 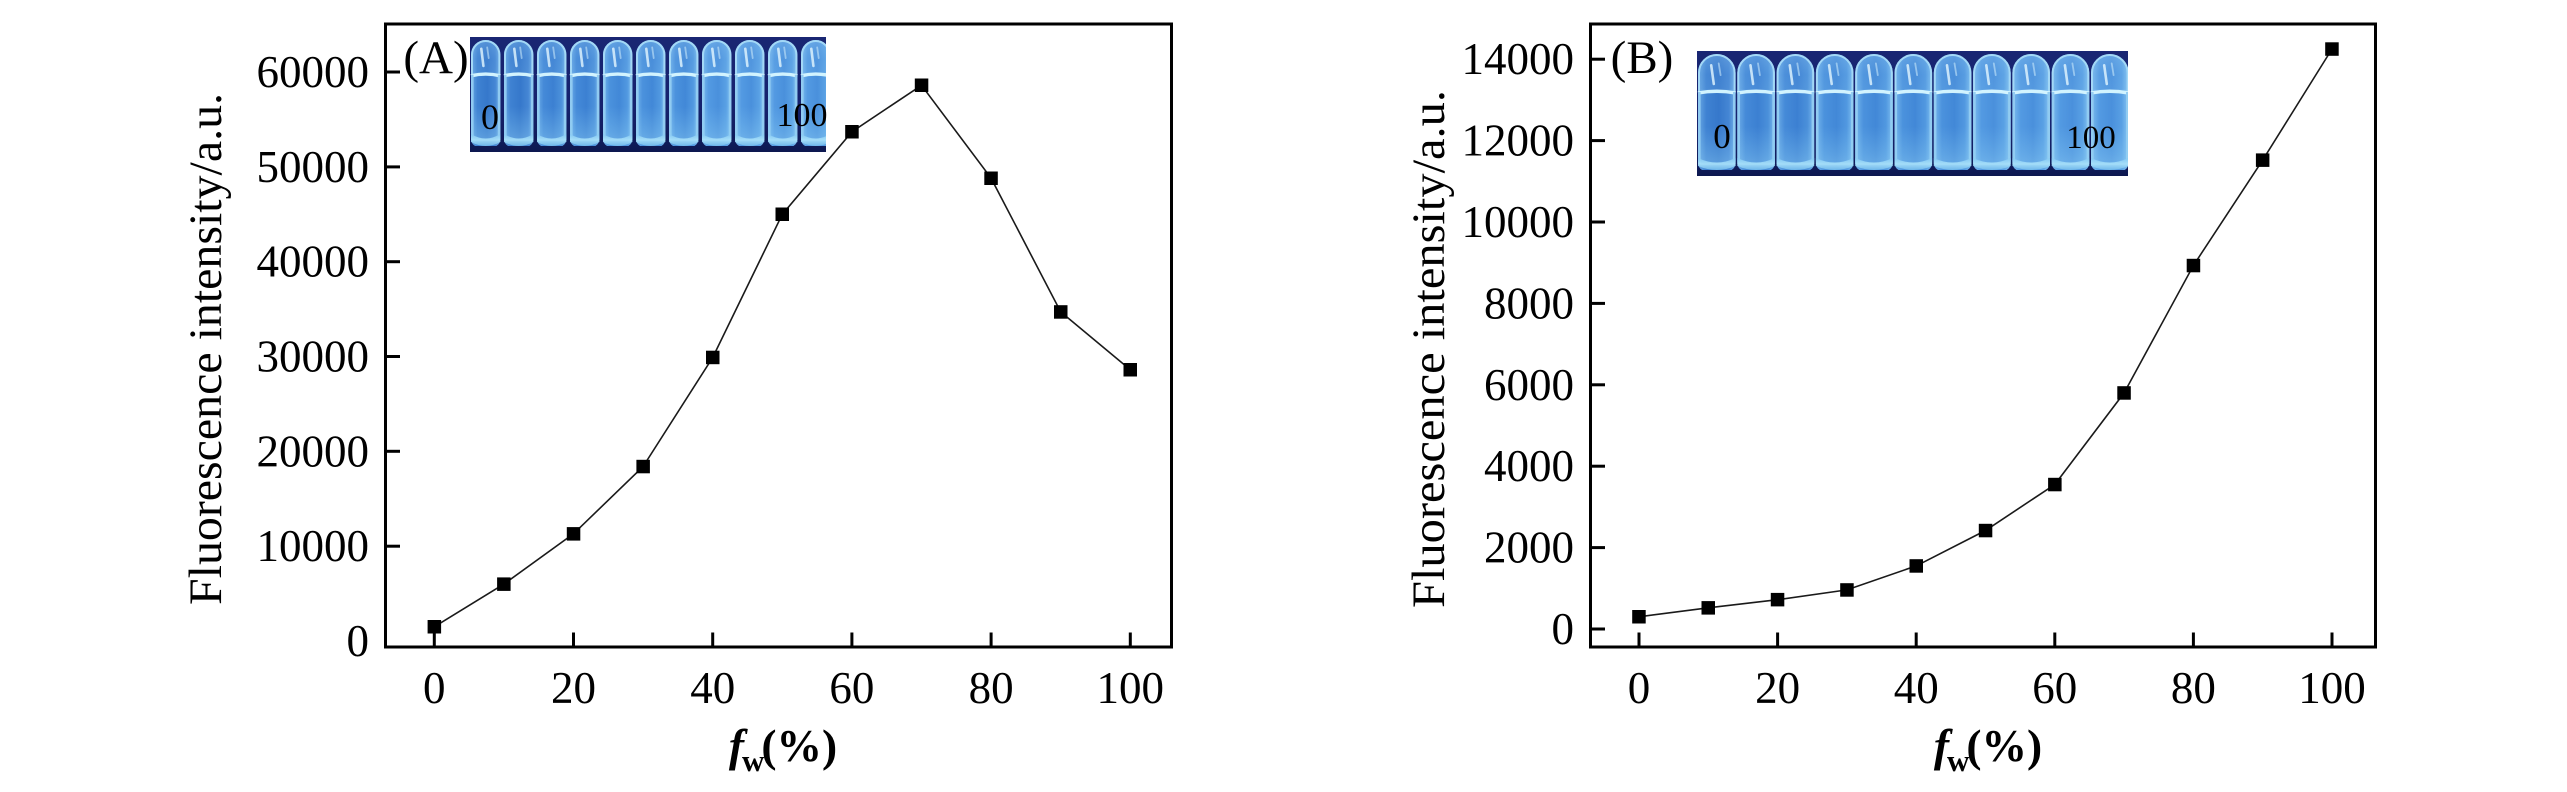 What do you see at coordinates (1518, 141) in the screenshot?
I see `svg-text: 12000` at bounding box center [1518, 141].